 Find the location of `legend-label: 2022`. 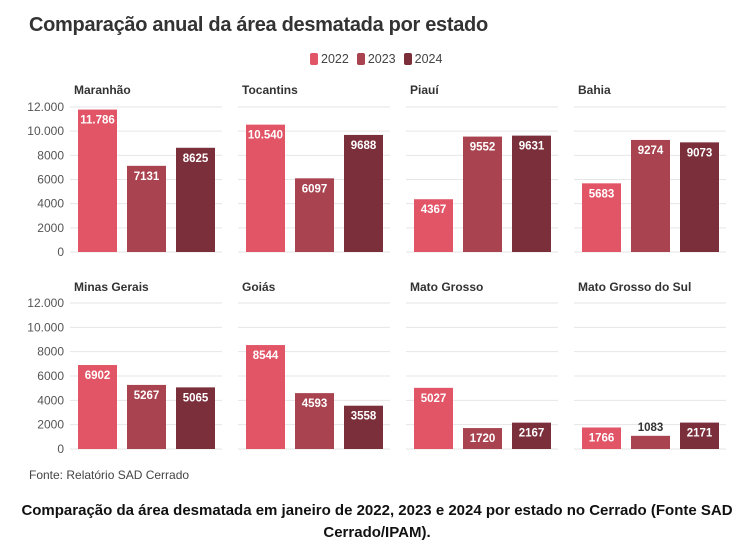

legend-label: 2022 is located at coordinates (335, 59).